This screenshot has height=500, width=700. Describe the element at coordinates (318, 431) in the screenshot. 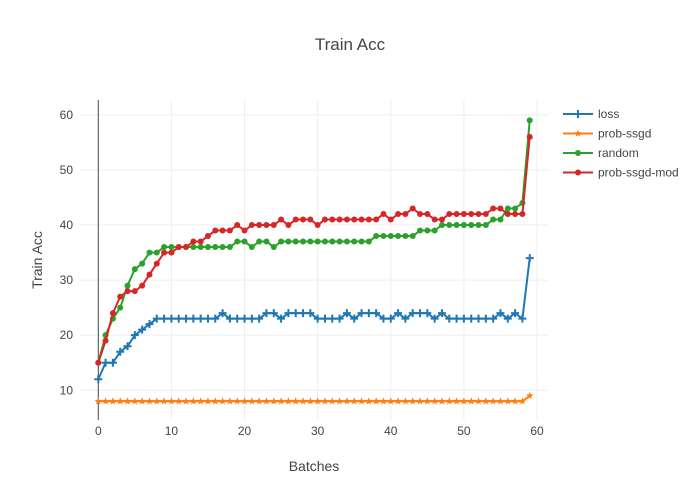

I see `x-tick-label: 30` at that location.